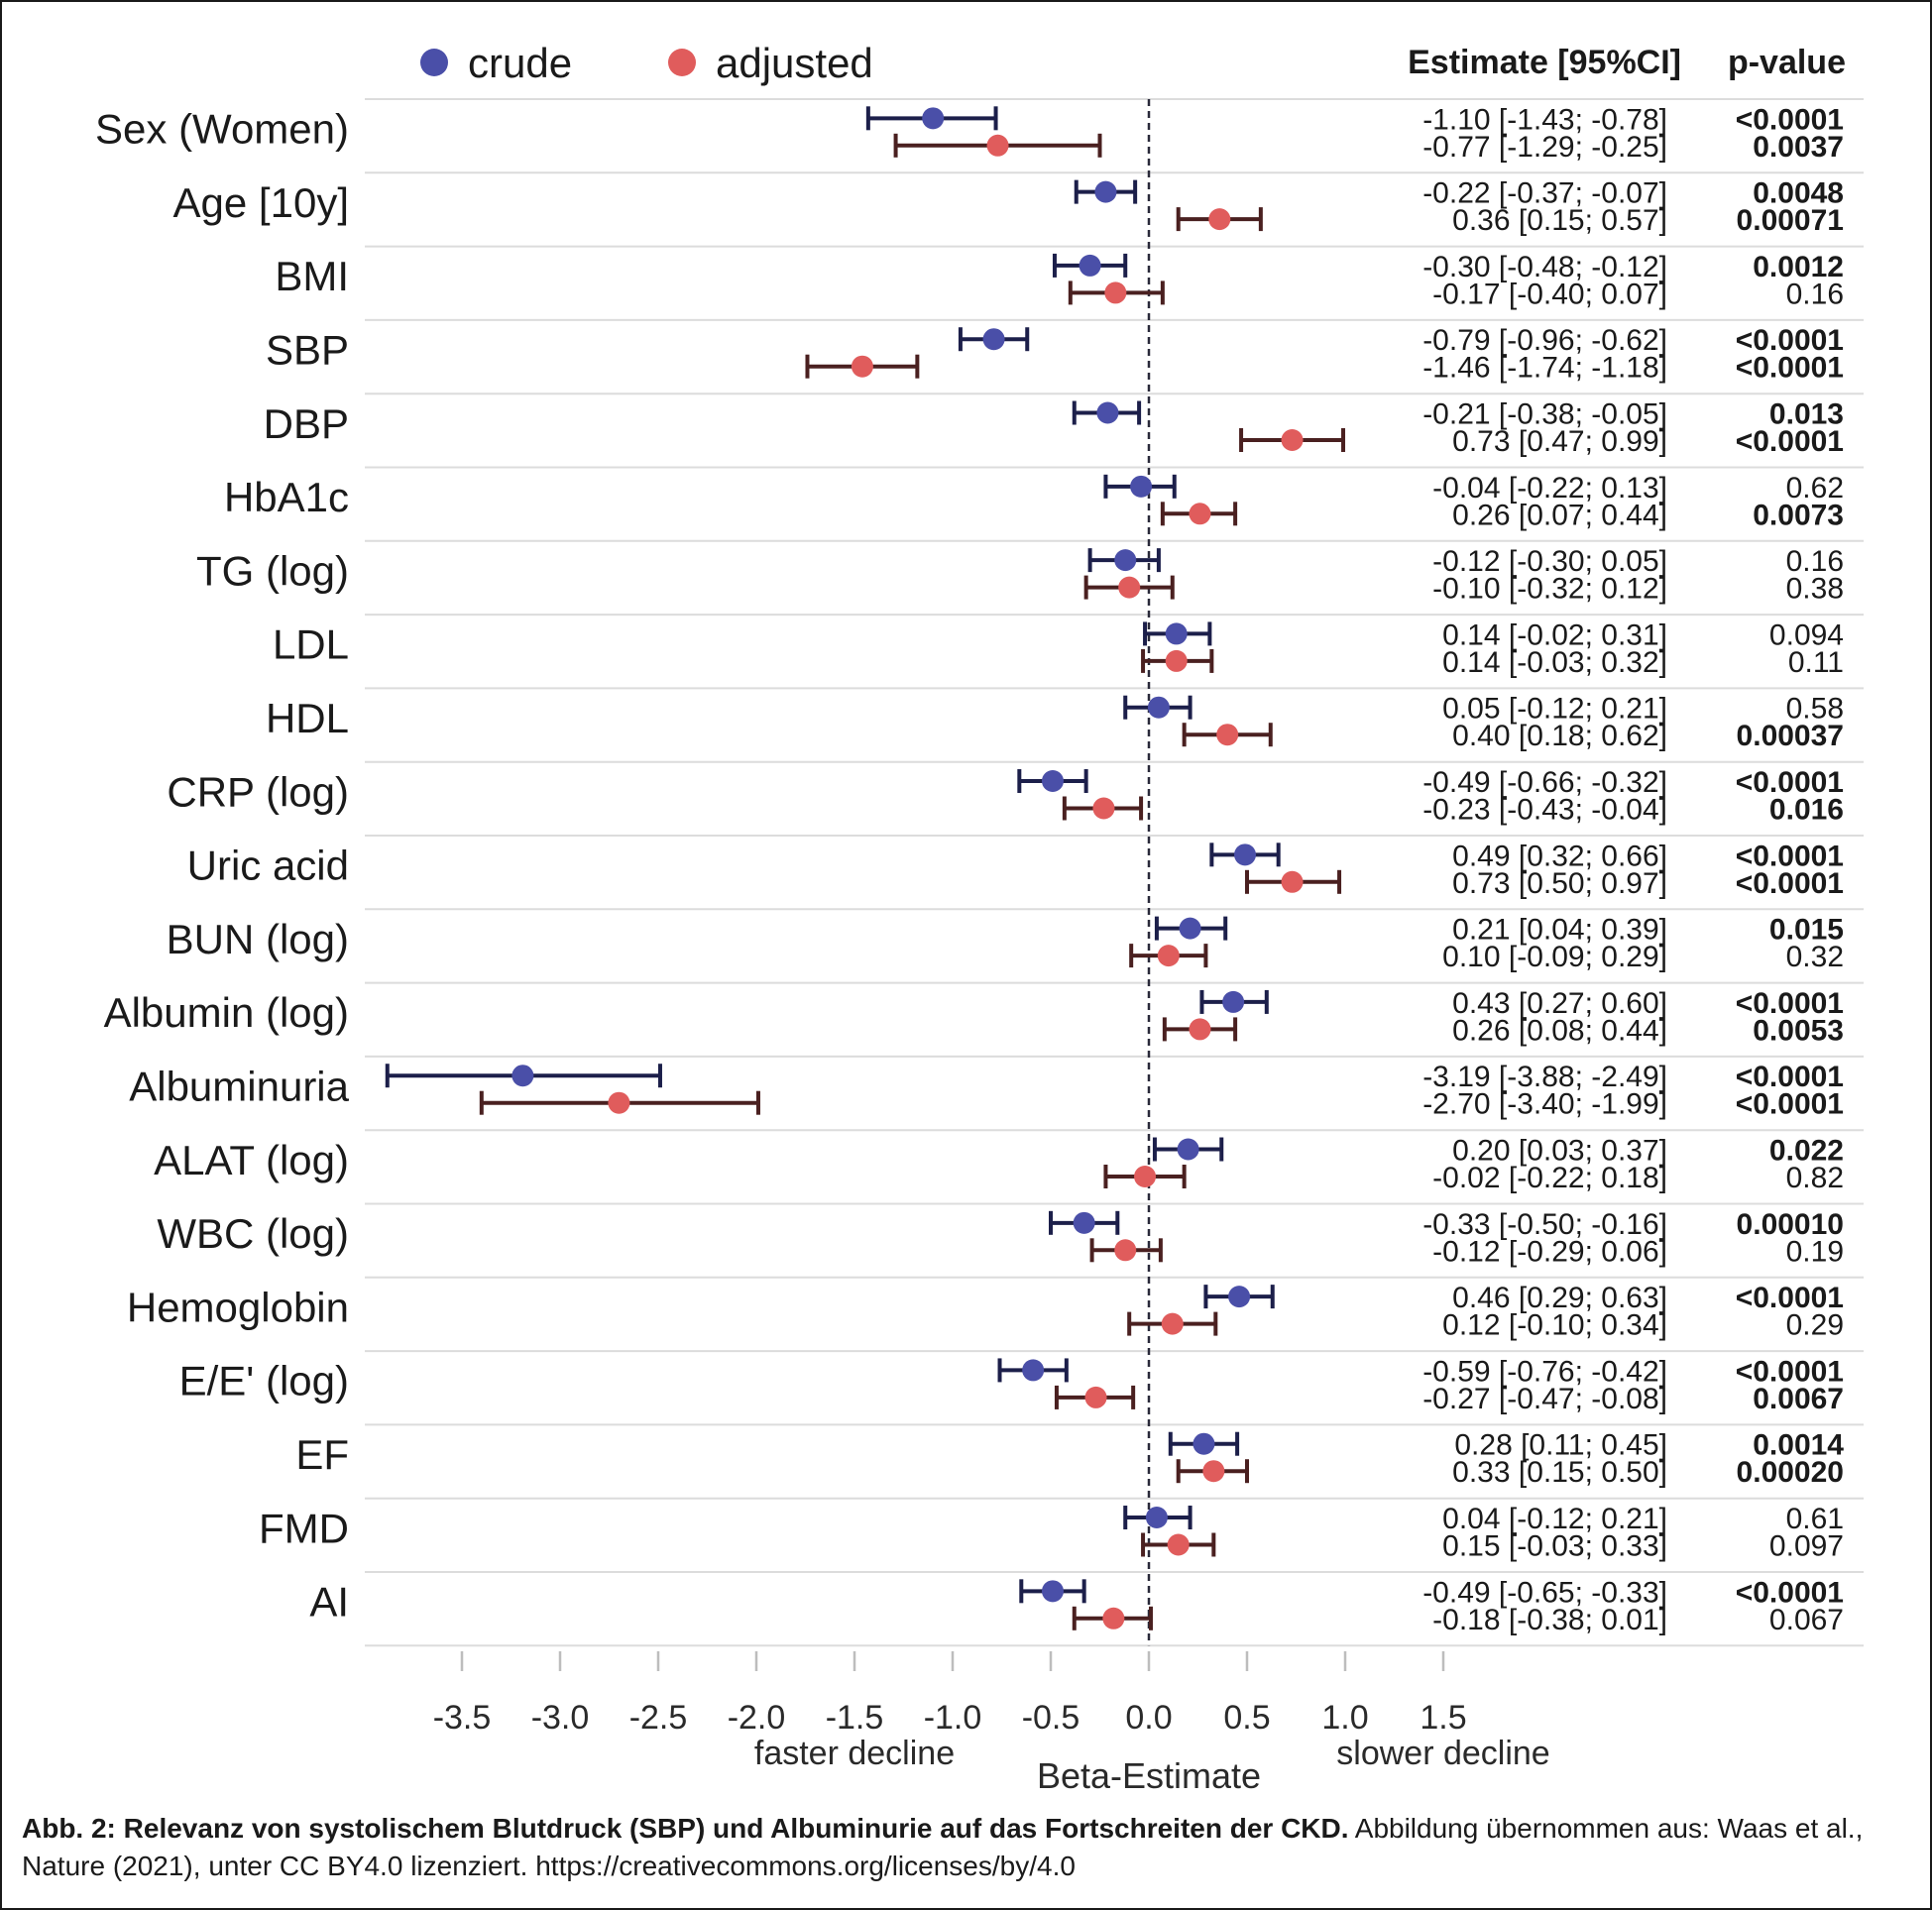 The height and width of the screenshot is (1910, 1932). Describe the element at coordinates (306, 423) in the screenshot. I see `row-label-dbp: DBP` at that location.